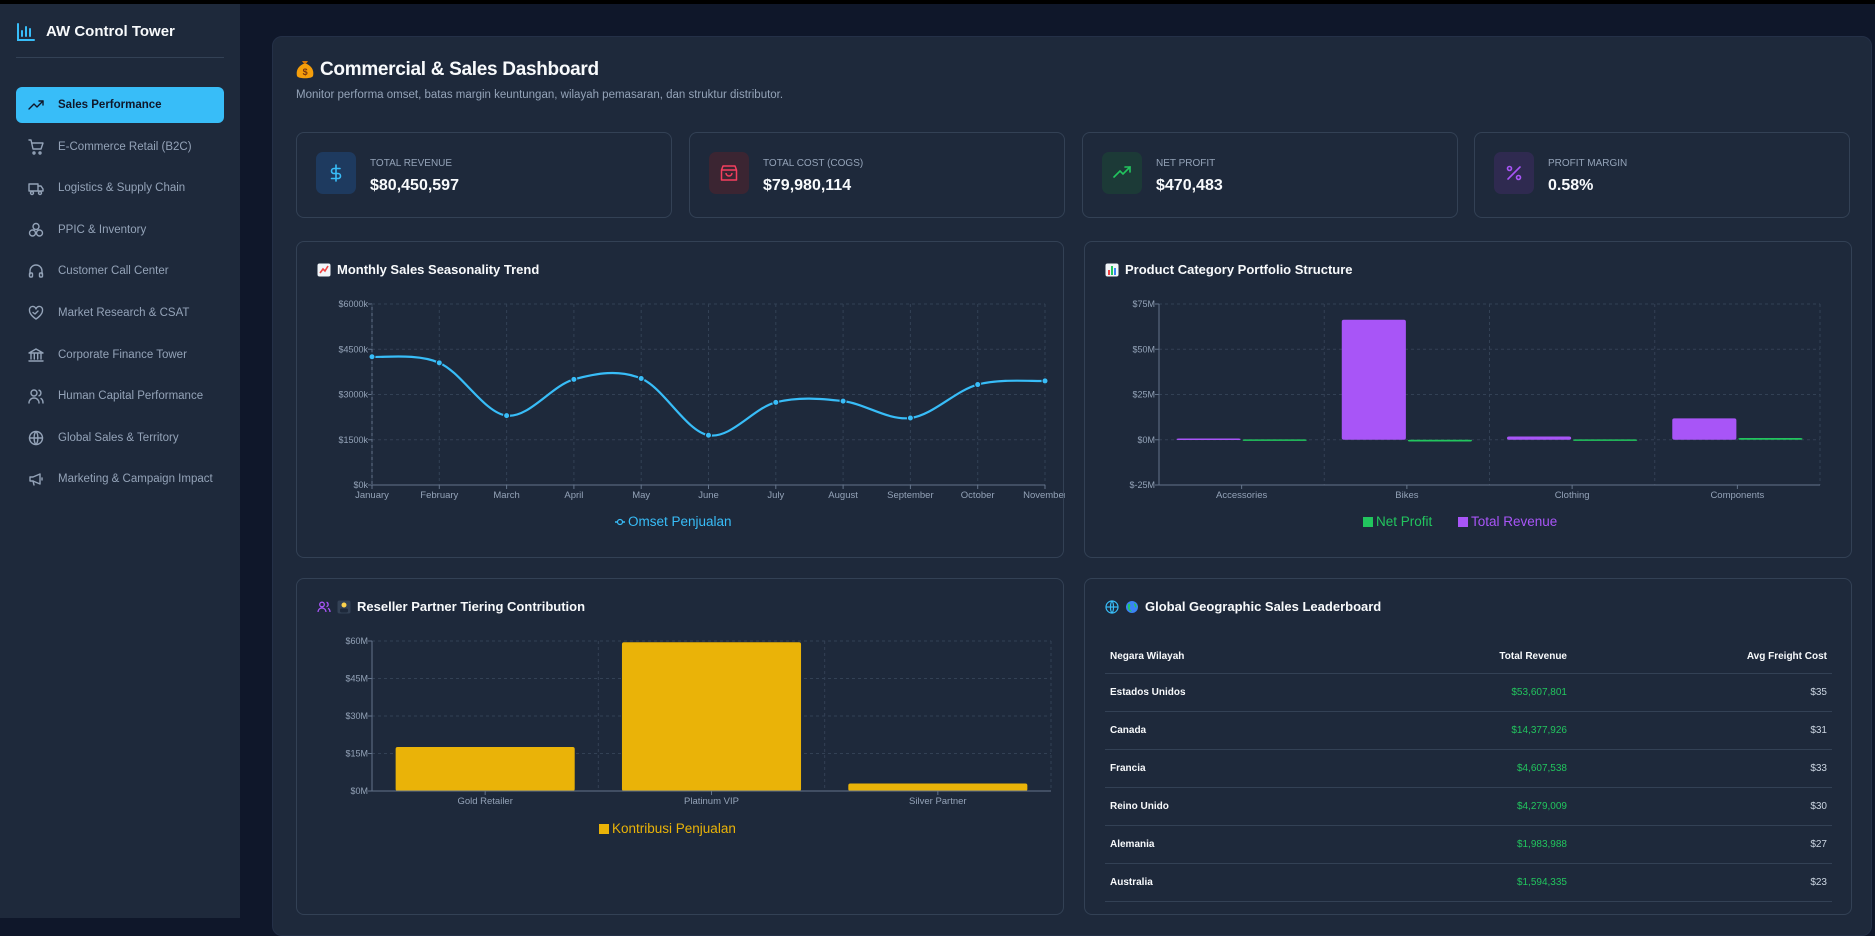 The height and width of the screenshot is (936, 1875). Describe the element at coordinates (1392, 692) in the screenshot. I see `revenue-cell: $53,607,801` at that location.